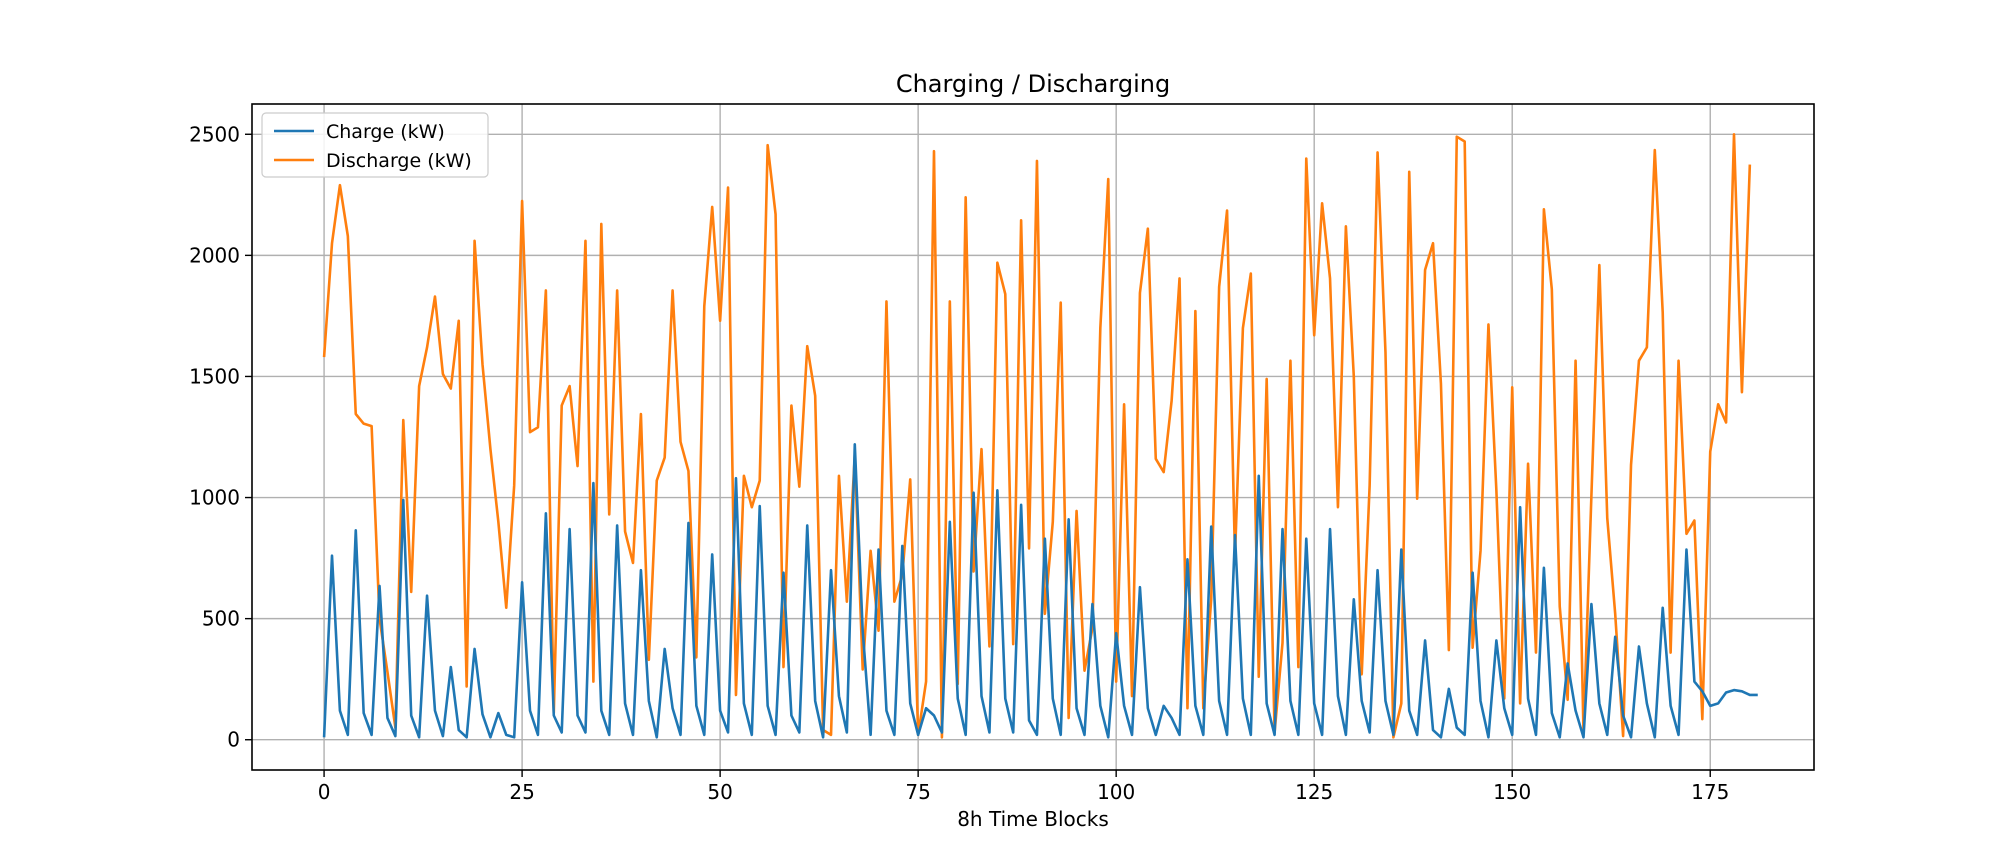 This screenshot has width=2016, height=864. I want to click on legend-label-charge: Charge (kW), so click(385, 132).